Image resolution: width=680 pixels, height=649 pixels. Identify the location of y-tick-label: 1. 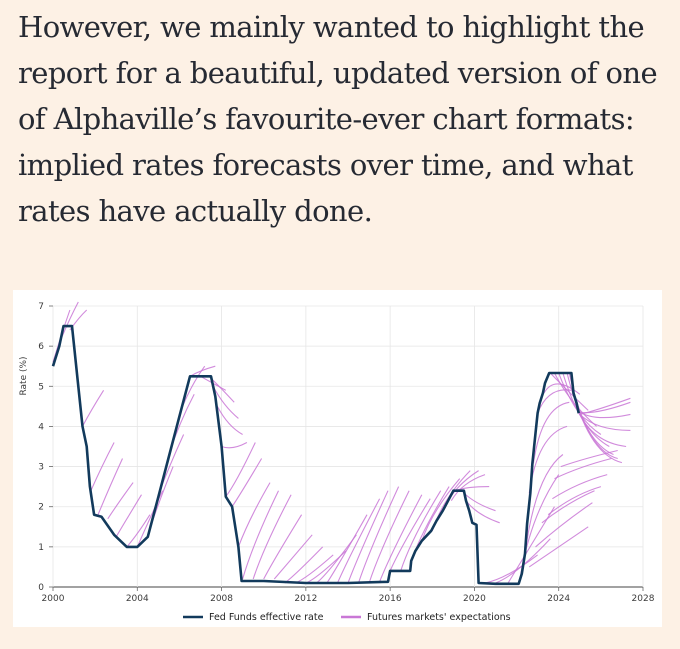
(41, 548).